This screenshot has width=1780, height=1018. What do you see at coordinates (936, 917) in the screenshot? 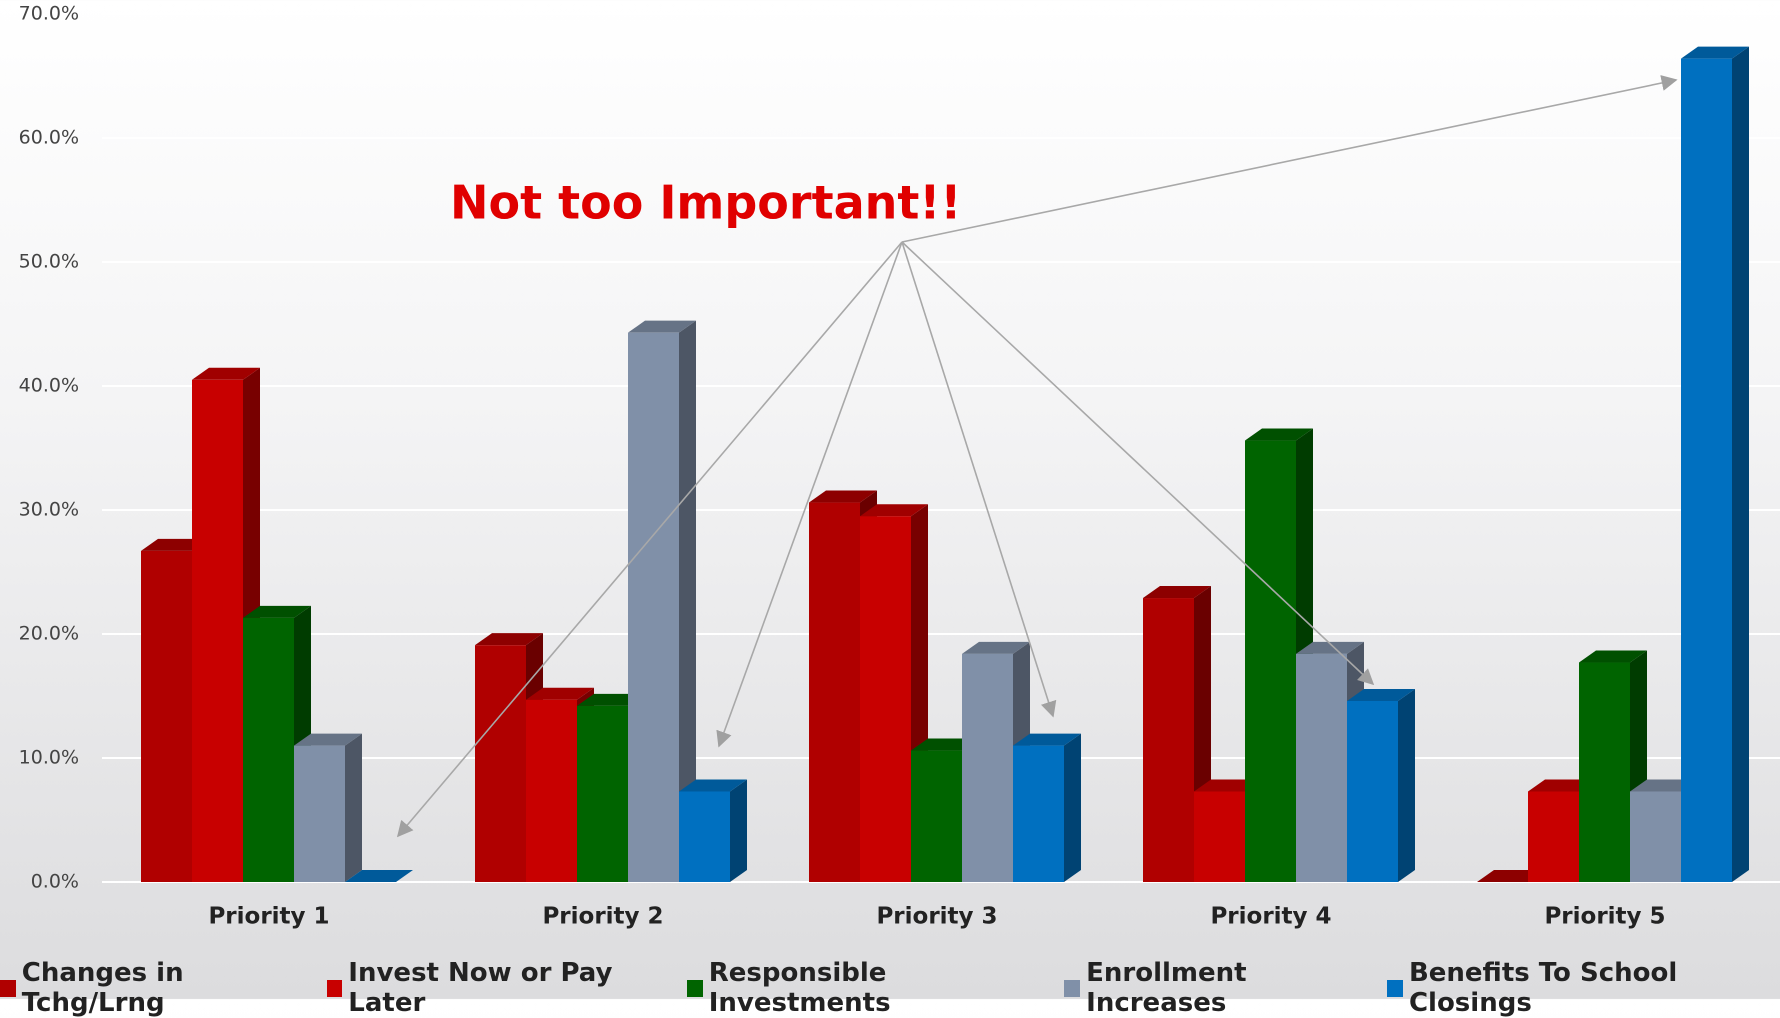
I see `x-tick-label: Priority 3` at bounding box center [936, 917].